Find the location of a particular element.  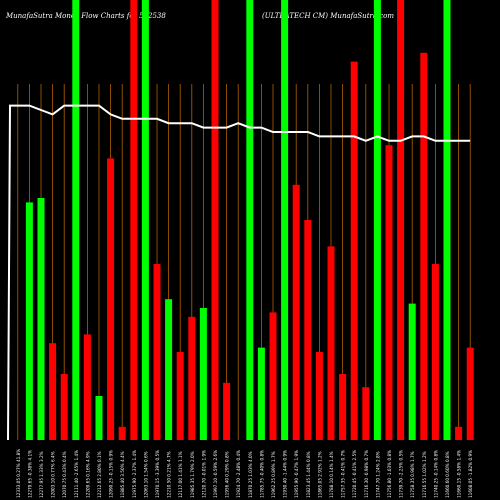

x-tick-label: 11870.25 1.03% 4.0% is located at coordinates (250, 474).